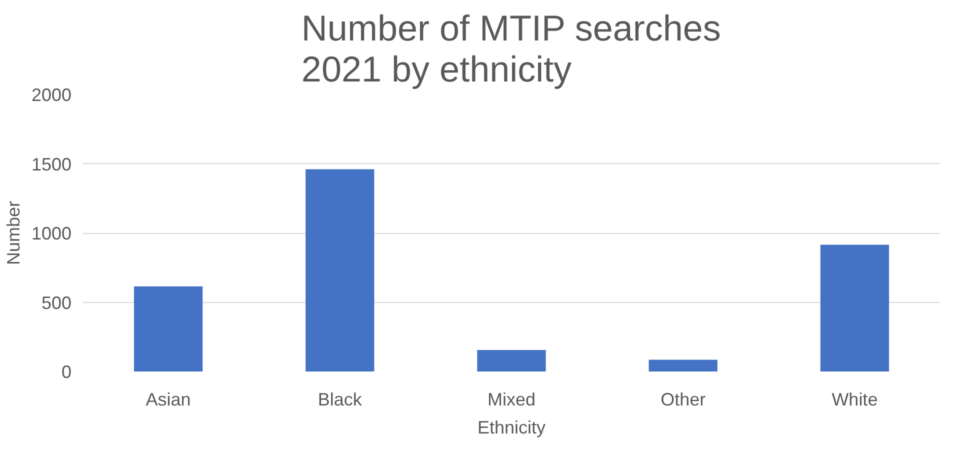 The width and height of the screenshot is (975, 456). I want to click on y-tick-label: 500, so click(56, 302).